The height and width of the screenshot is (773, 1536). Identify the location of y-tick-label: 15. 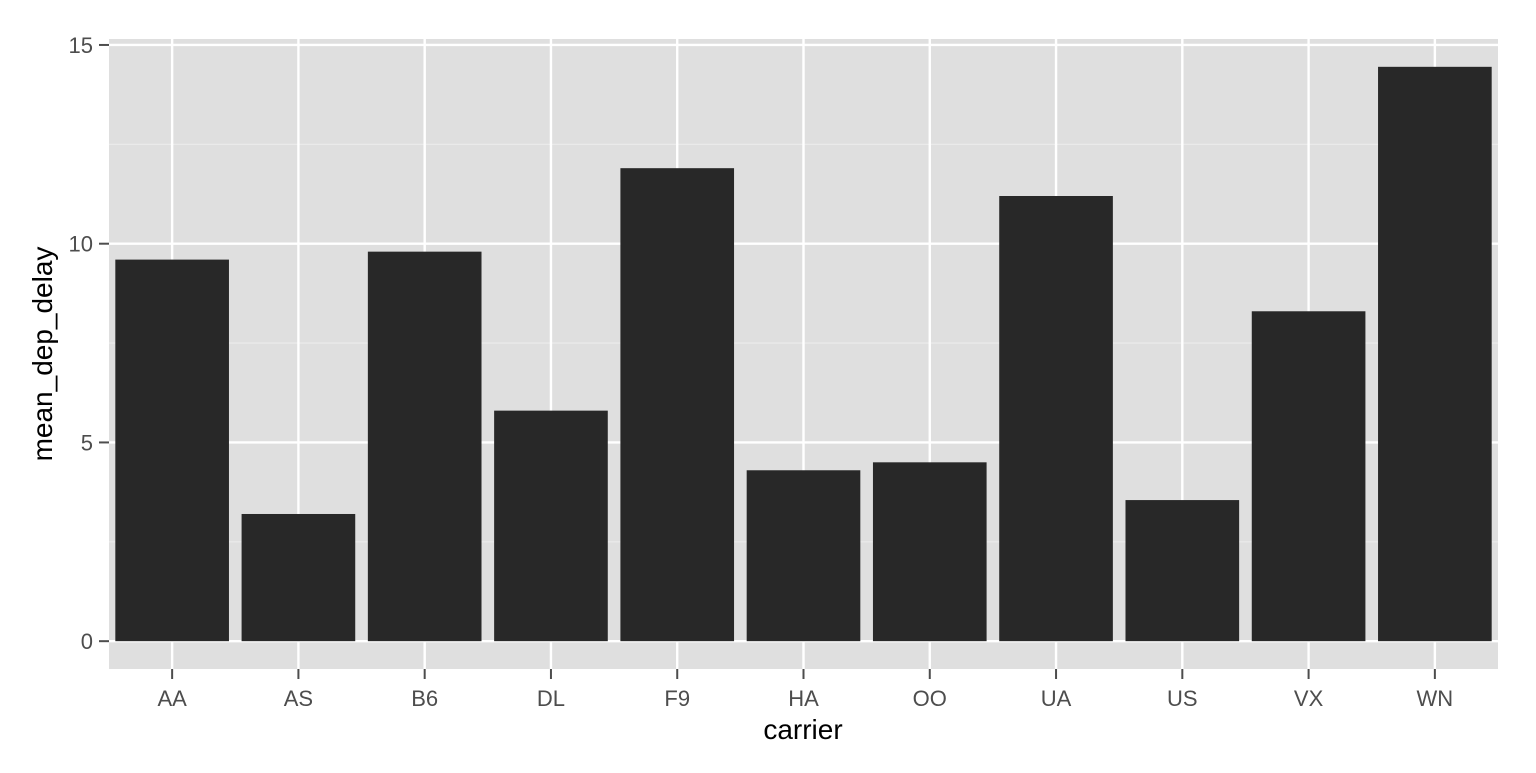
(81, 45).